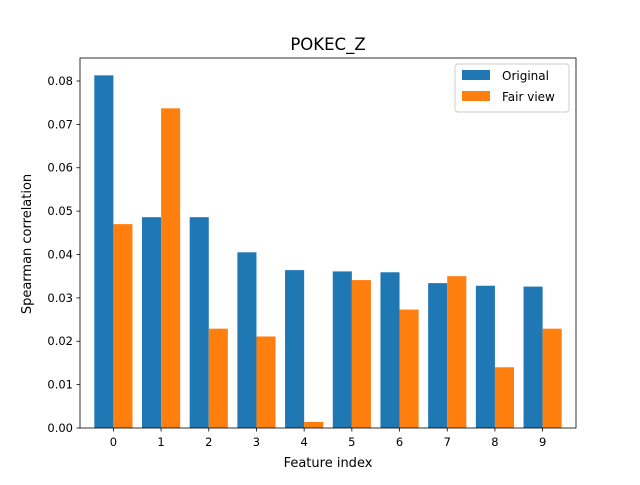 Image resolution: width=640 pixels, height=485 pixels. I want to click on legend: Original Fair view, so click(512, 88).